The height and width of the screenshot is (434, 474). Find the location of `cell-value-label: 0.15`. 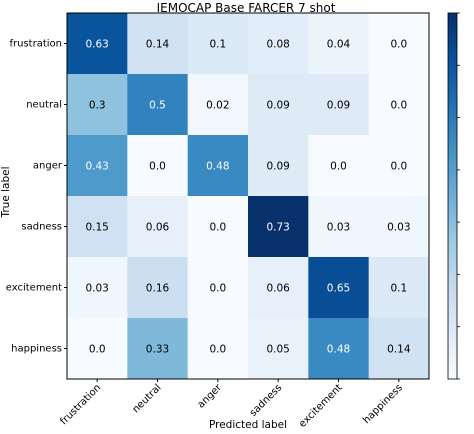

cell-value-label: 0.15 is located at coordinates (96, 228).